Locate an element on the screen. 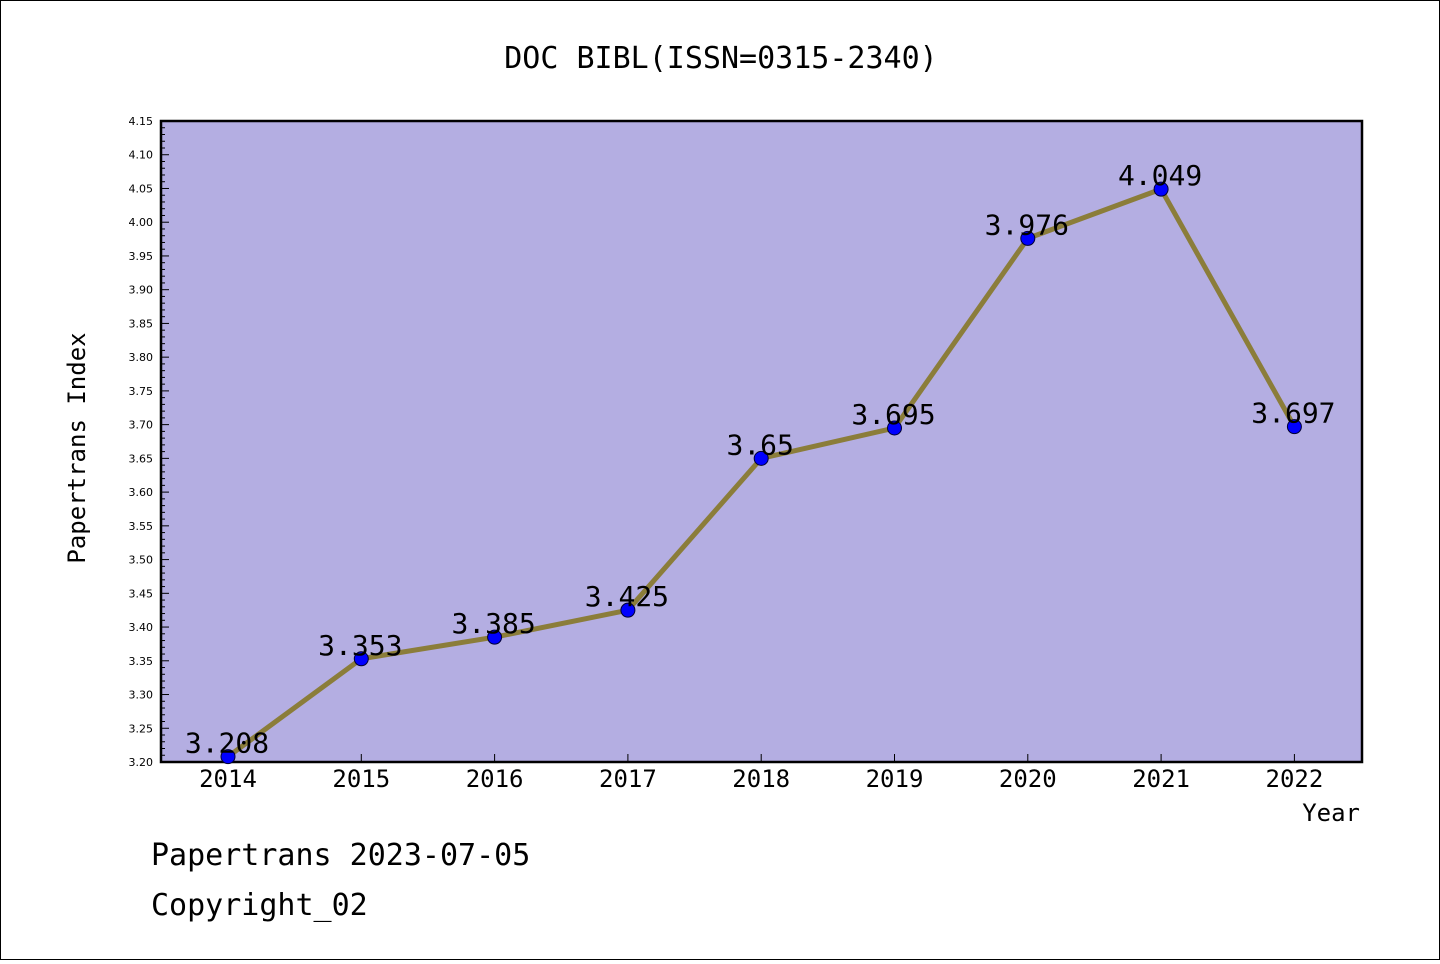  data-label: 3.385 is located at coordinates (493, 623).